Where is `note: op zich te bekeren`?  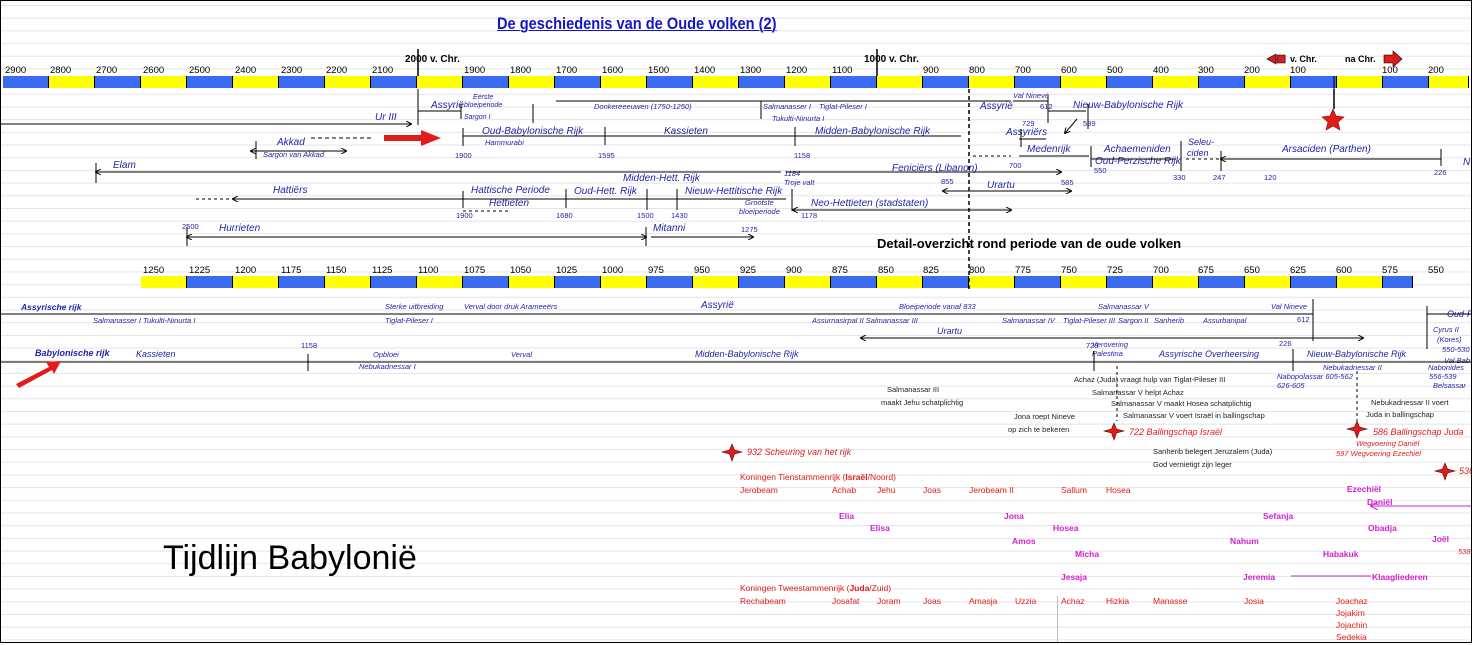 note: op zich te bekeren is located at coordinates (1039, 429).